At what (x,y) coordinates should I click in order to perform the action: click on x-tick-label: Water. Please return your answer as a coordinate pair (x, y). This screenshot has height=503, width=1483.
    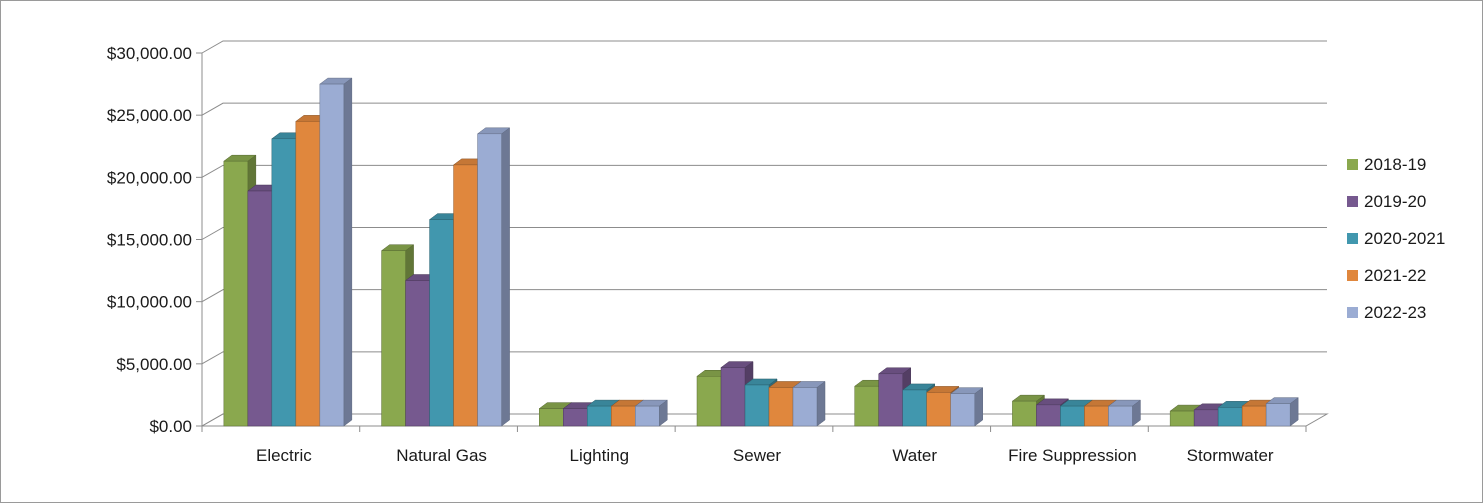
    Looking at the image, I should click on (914, 455).